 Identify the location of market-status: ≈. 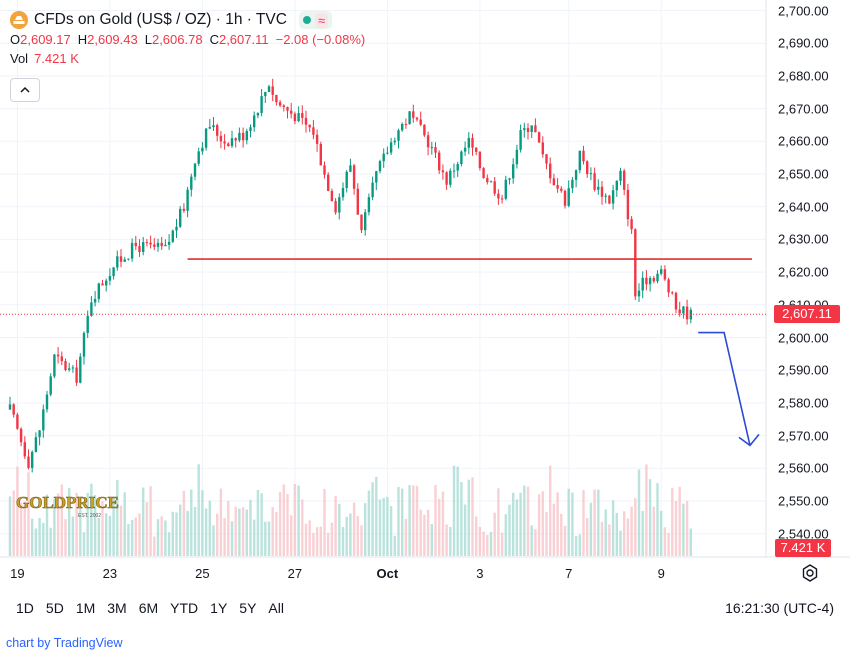
(315, 20).